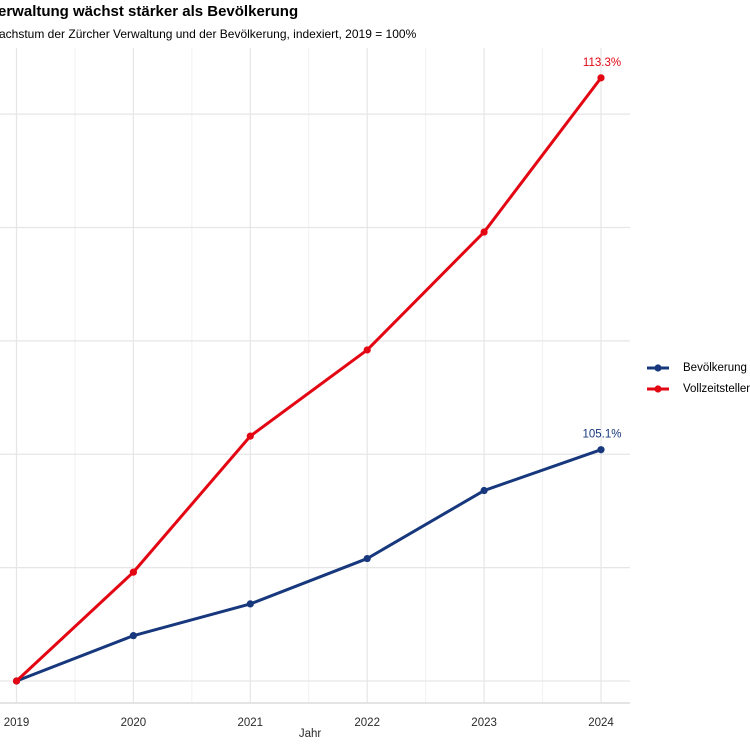 The height and width of the screenshot is (750, 750). I want to click on x-tick-label: 2020, so click(134, 723).